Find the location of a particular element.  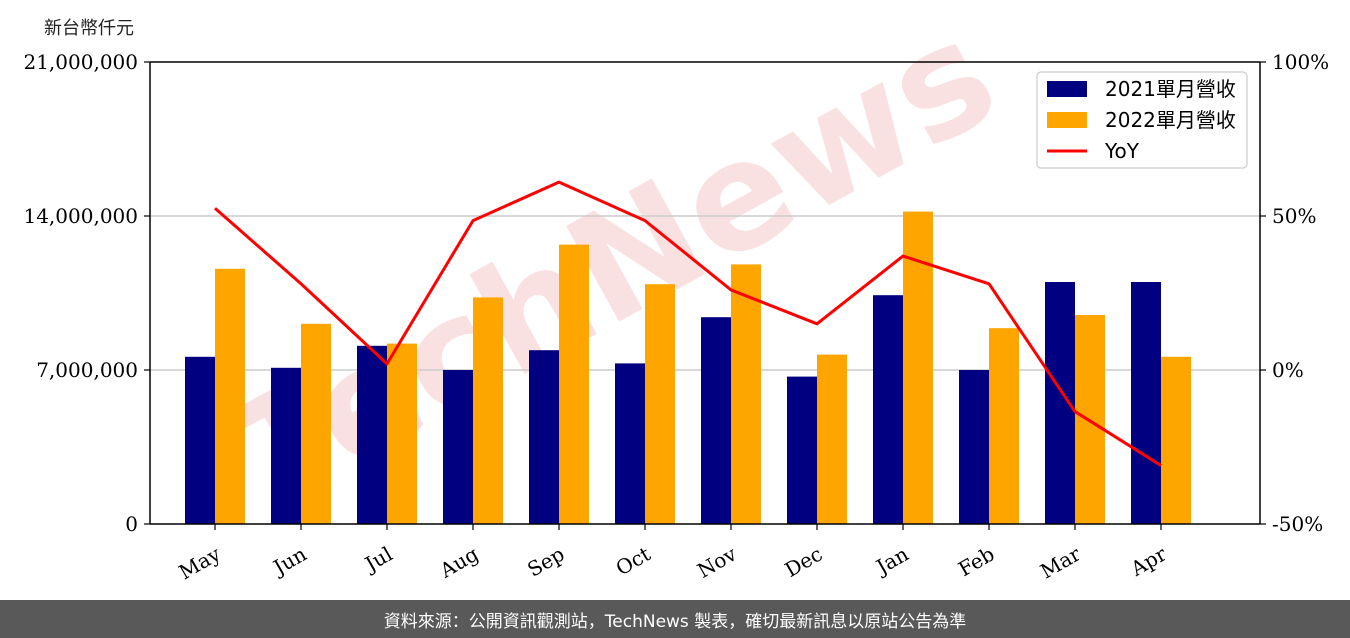

bar-2021-feb is located at coordinates (974, 447).